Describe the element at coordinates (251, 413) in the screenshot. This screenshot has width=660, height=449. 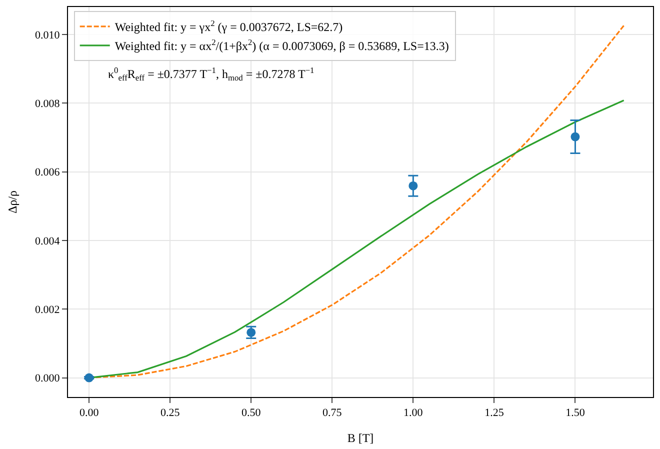
I see `x-tick-label: 0.50` at that location.